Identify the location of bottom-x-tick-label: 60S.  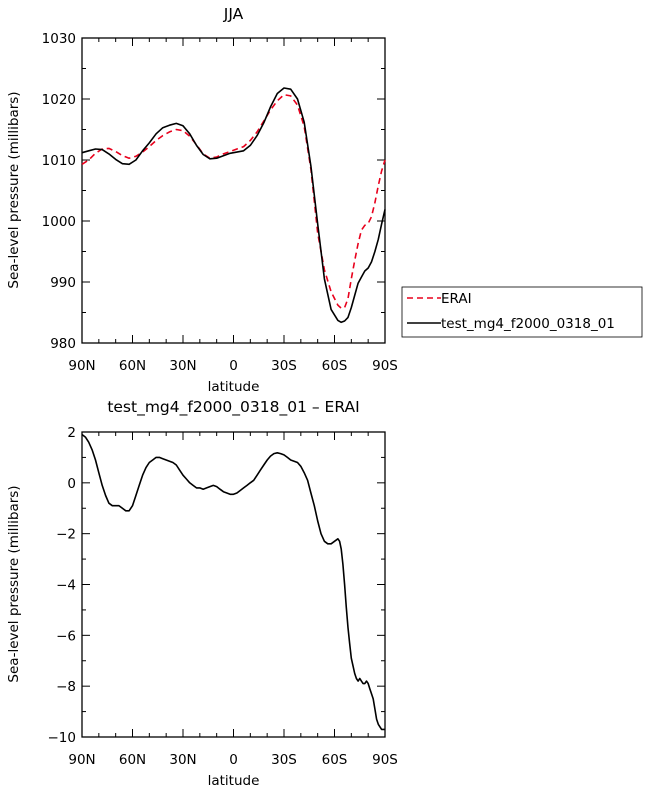
(335, 760).